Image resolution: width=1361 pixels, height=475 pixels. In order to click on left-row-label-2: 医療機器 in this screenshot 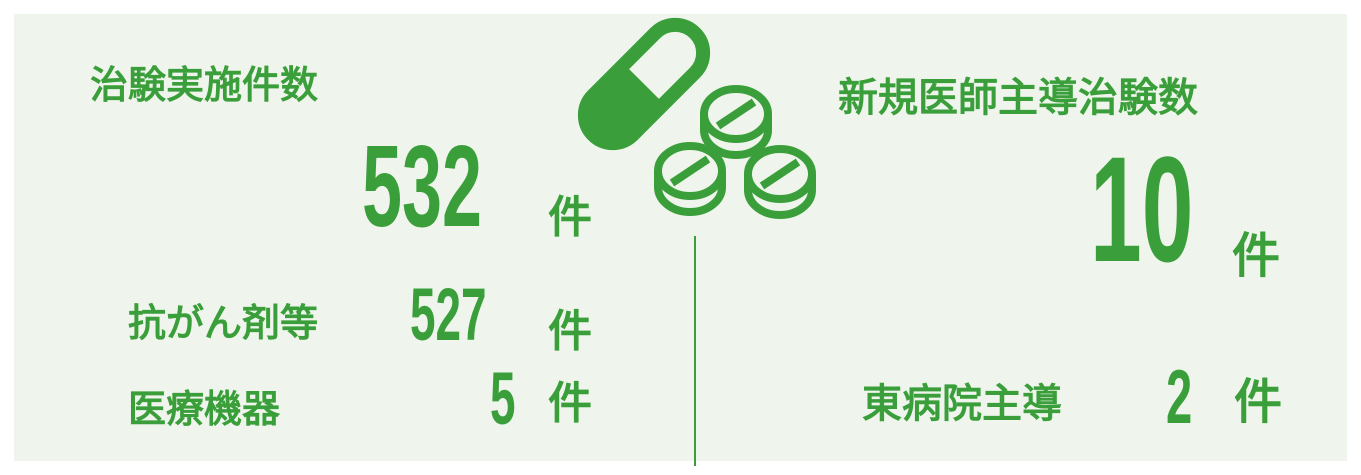, I will do `click(204, 409)`.